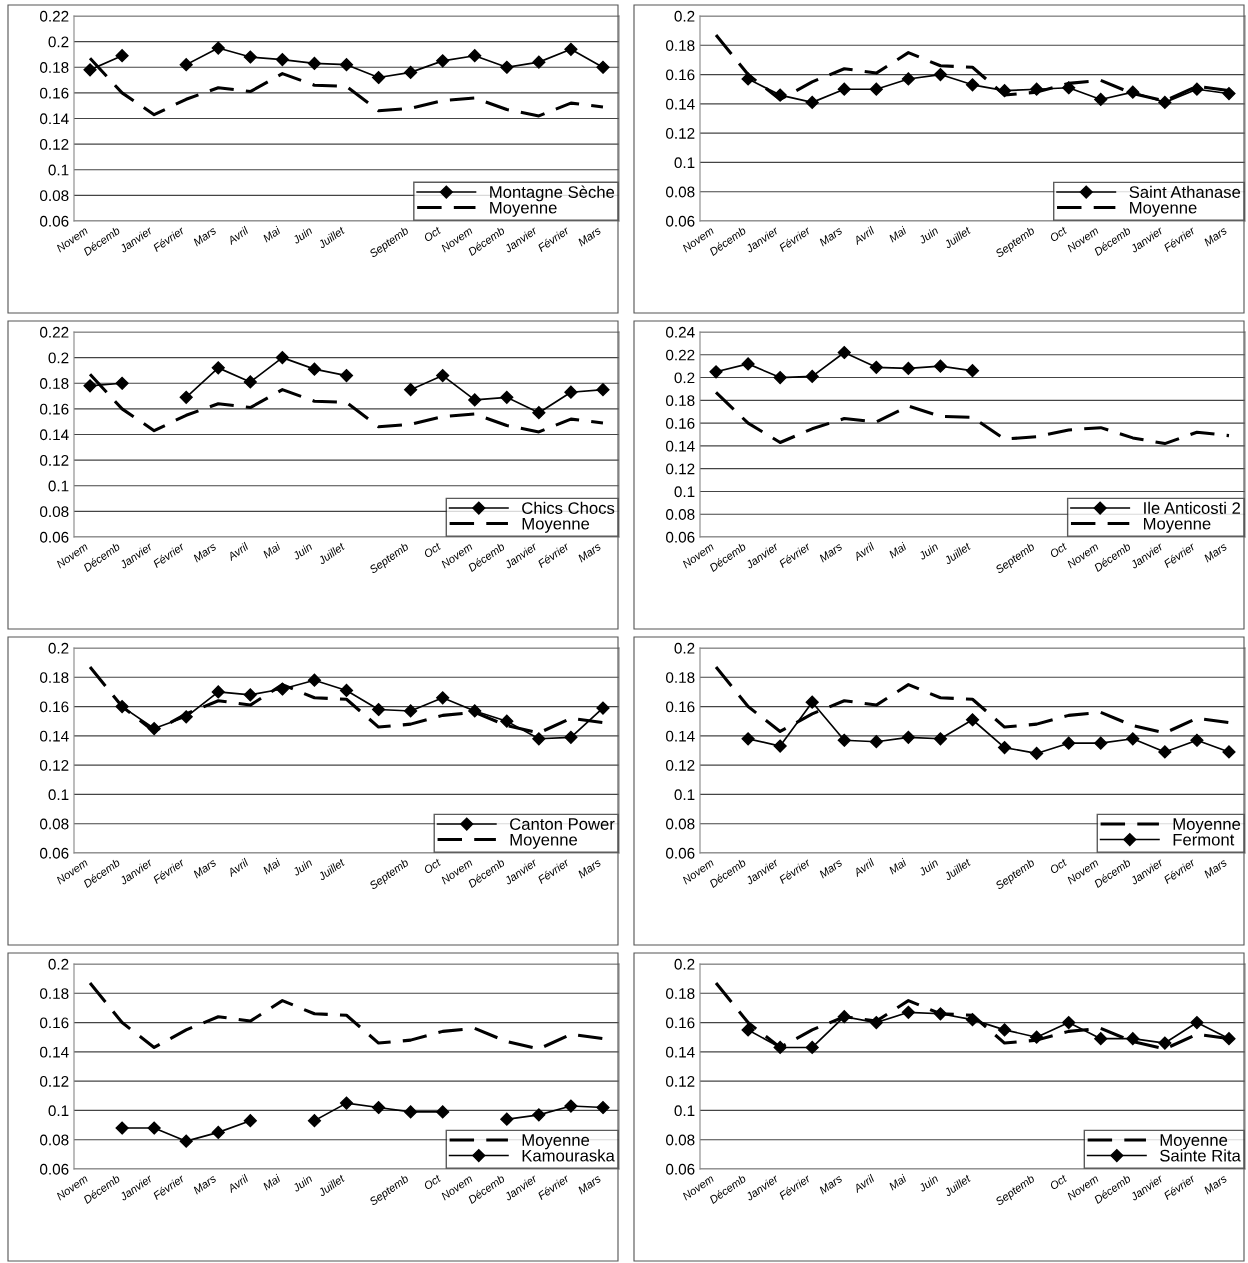 This screenshot has width=1248, height=1263. What do you see at coordinates (1204, 839) in the screenshot?
I see `legend-label: Fermont` at bounding box center [1204, 839].